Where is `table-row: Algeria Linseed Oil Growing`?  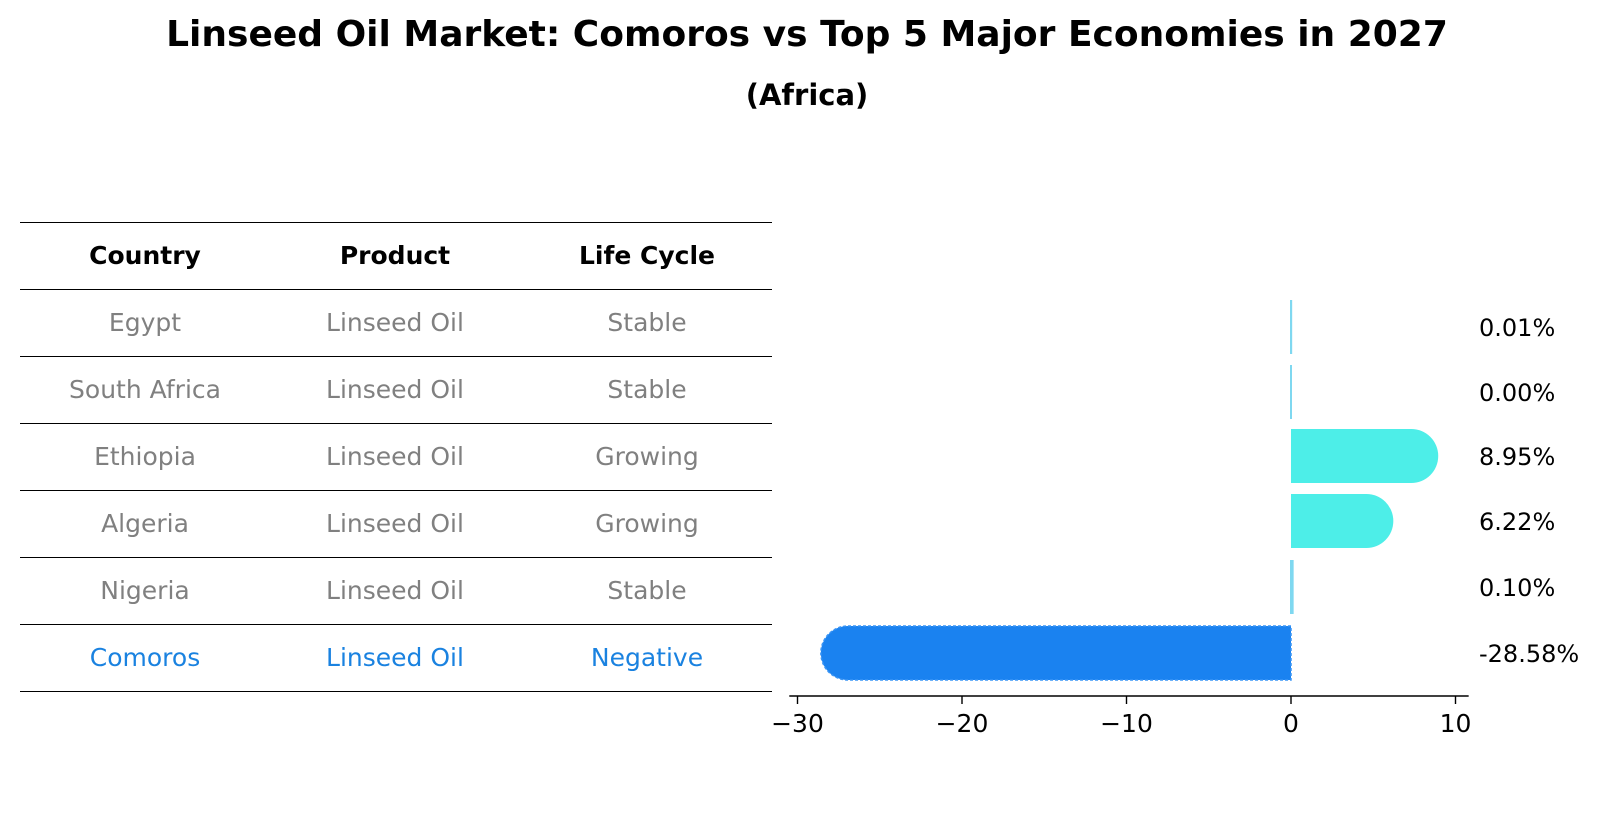
table-row: Algeria Linseed Oil Growing is located at coordinates (396, 523).